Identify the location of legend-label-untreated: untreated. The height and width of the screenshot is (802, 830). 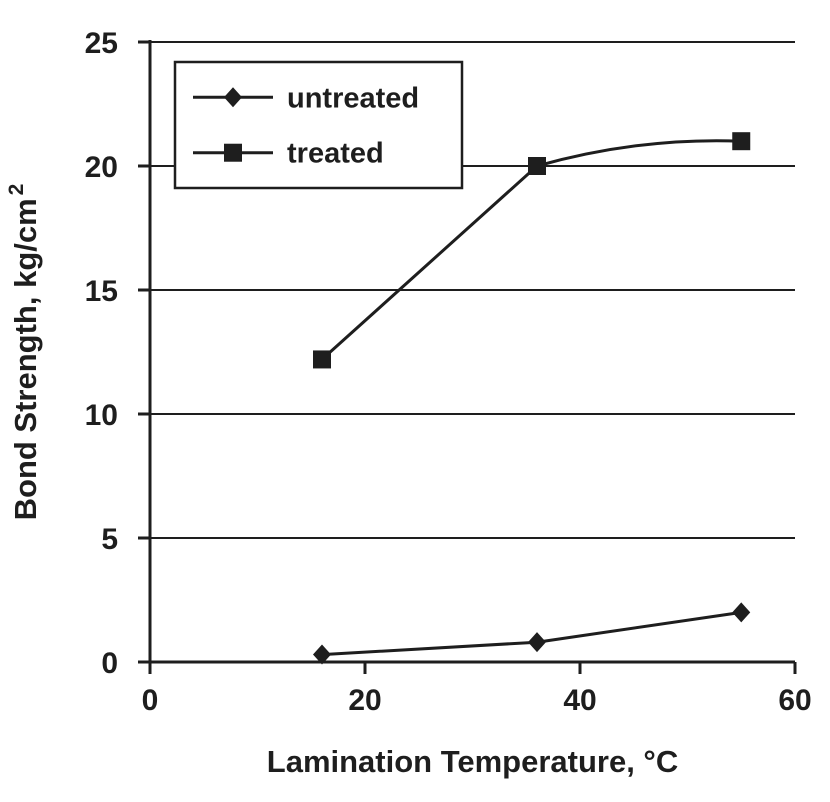
(353, 98).